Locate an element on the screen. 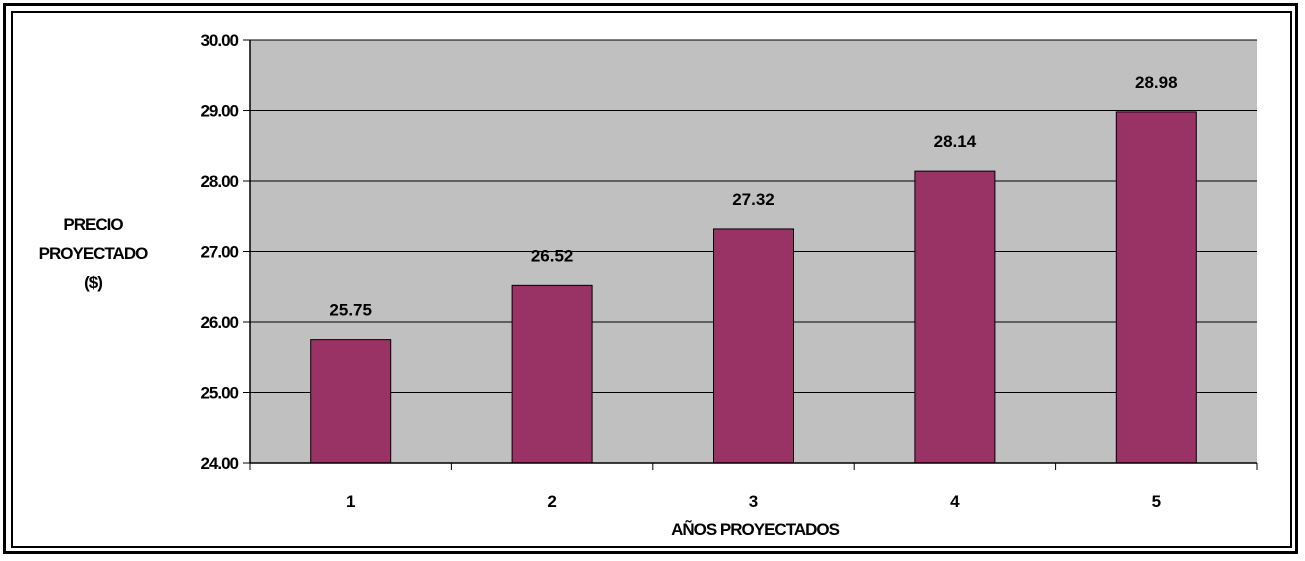 The height and width of the screenshot is (561, 1305). y-tick-label: 25.00 is located at coordinates (219, 393).